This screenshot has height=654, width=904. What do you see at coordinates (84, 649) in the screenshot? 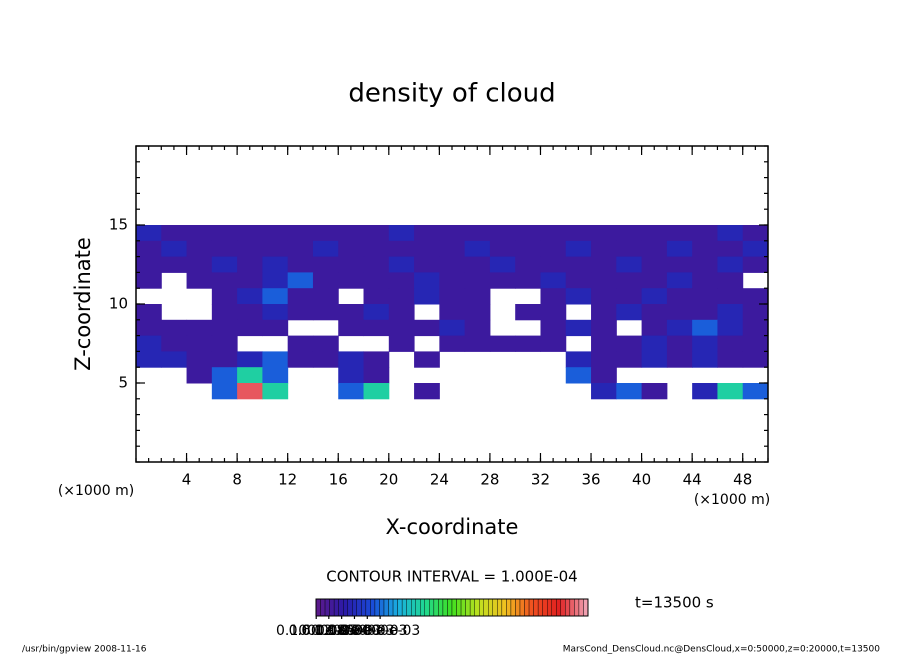
I see `footer-left: /usr/bin/gpview 2008-11-16` at bounding box center [84, 649].